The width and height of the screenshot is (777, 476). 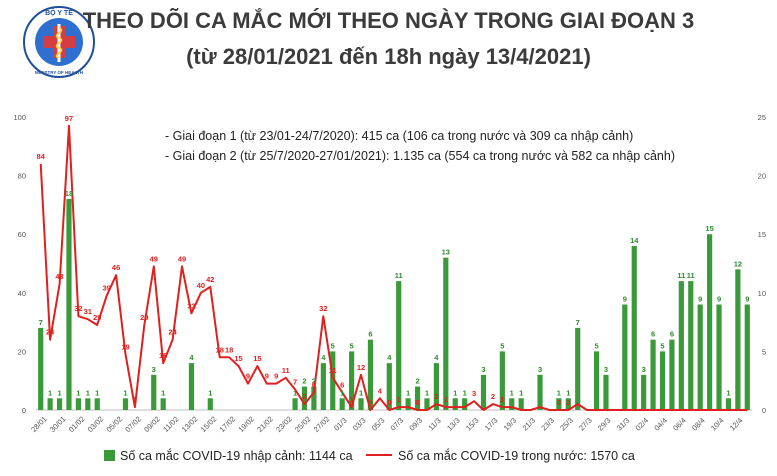 I want to click on line-label: 97, so click(x=69, y=118).